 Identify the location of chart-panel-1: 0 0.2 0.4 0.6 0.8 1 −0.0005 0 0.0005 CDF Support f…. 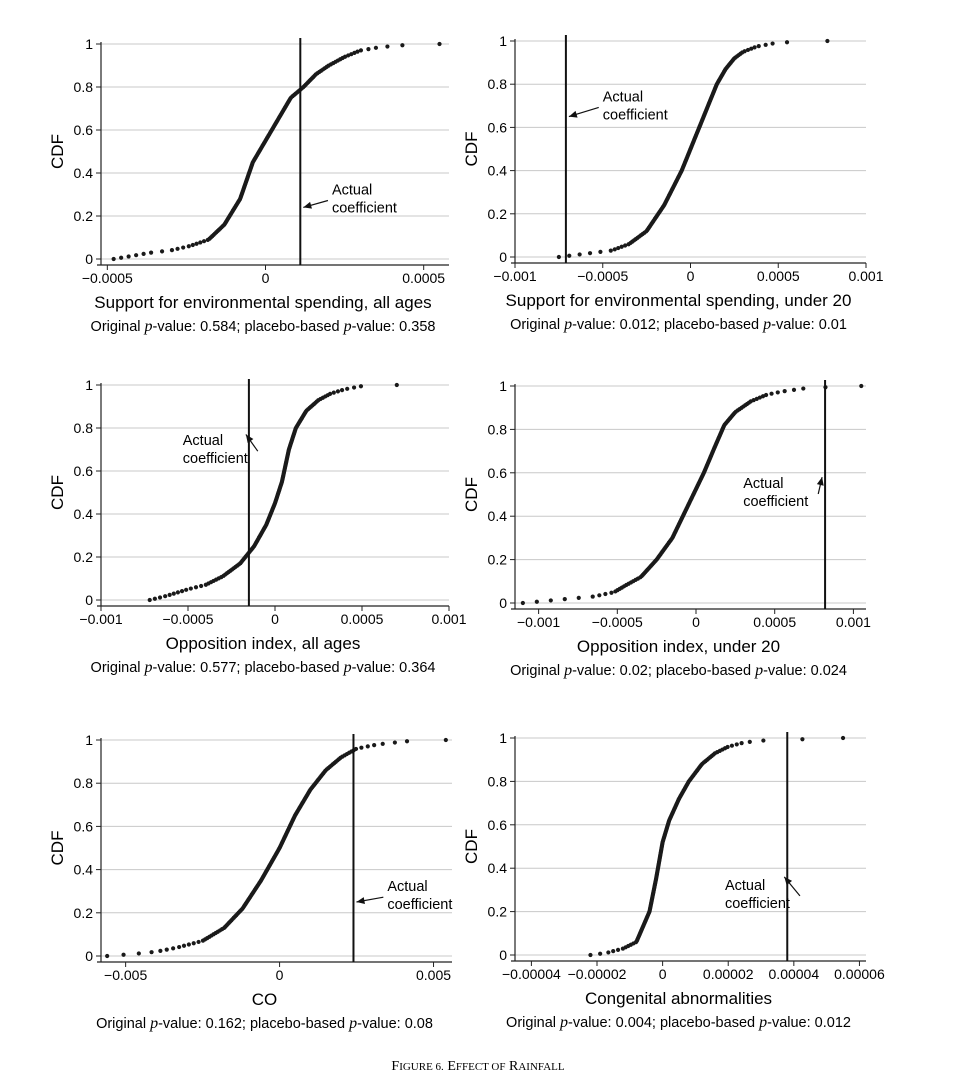
(248, 185).